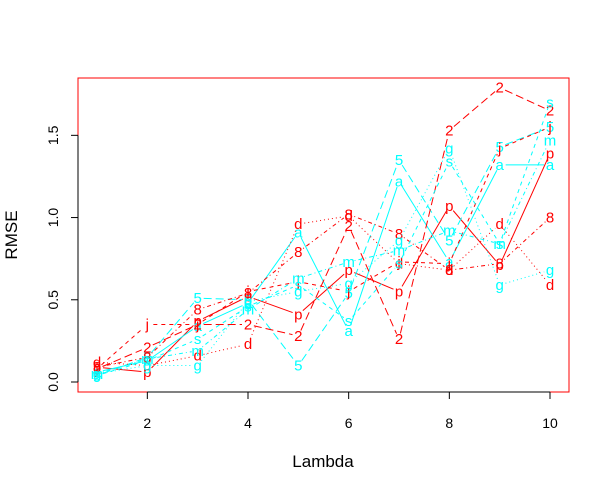 The height and width of the screenshot is (491, 609). Describe the element at coordinates (53, 135) in the screenshot. I see `y-tick-label: 1.5` at that location.